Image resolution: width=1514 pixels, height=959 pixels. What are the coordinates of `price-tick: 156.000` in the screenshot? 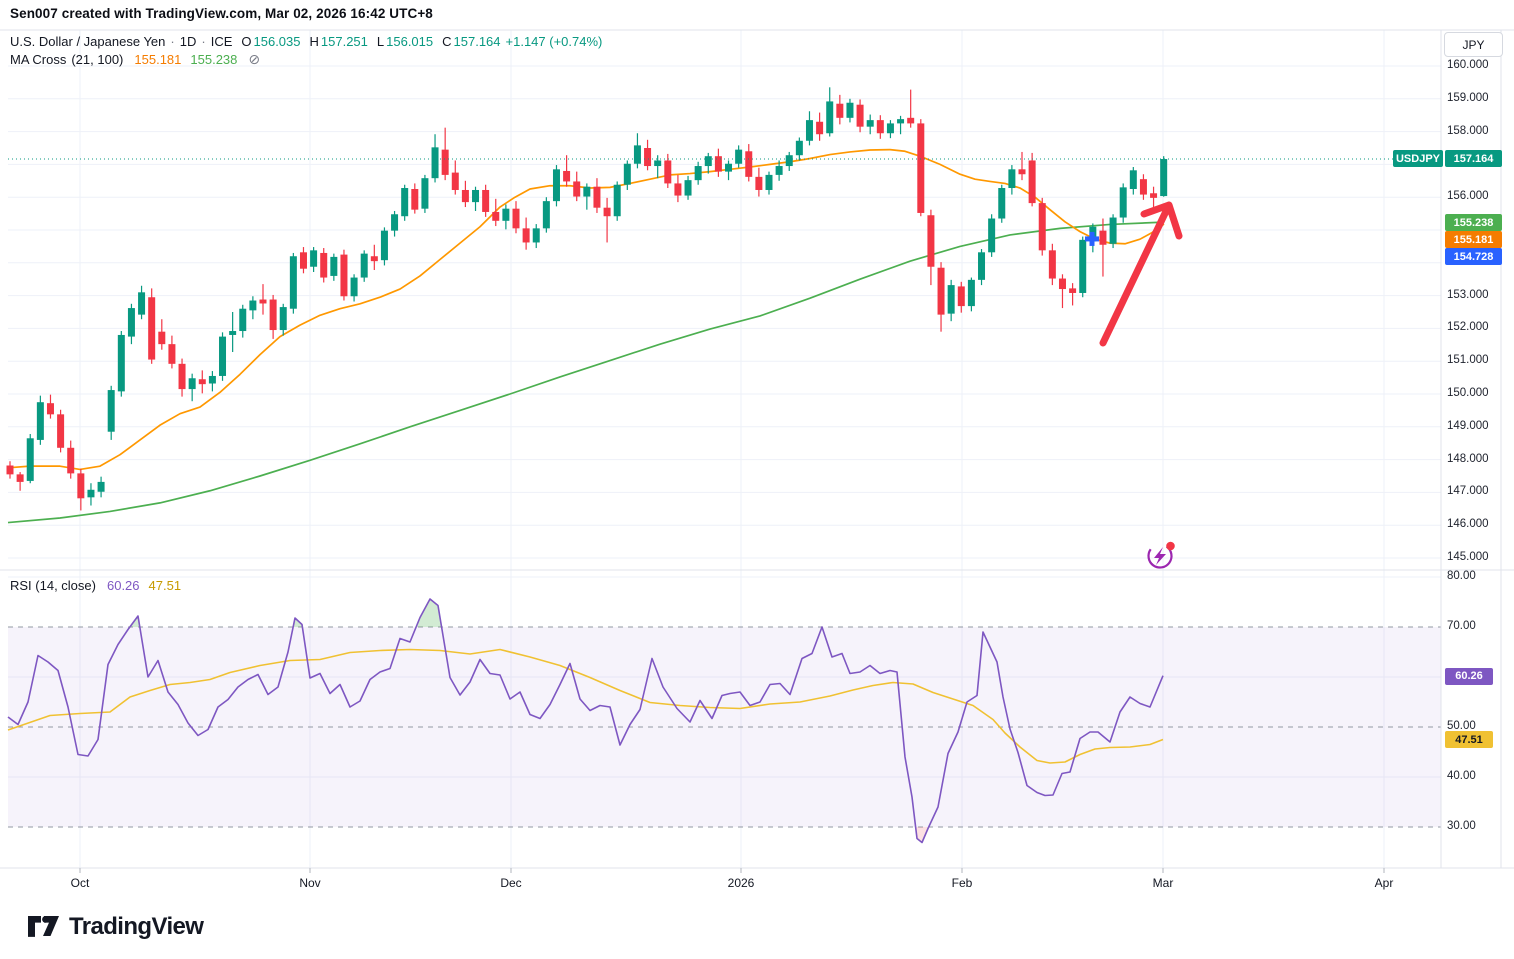 It's located at (1468, 196).